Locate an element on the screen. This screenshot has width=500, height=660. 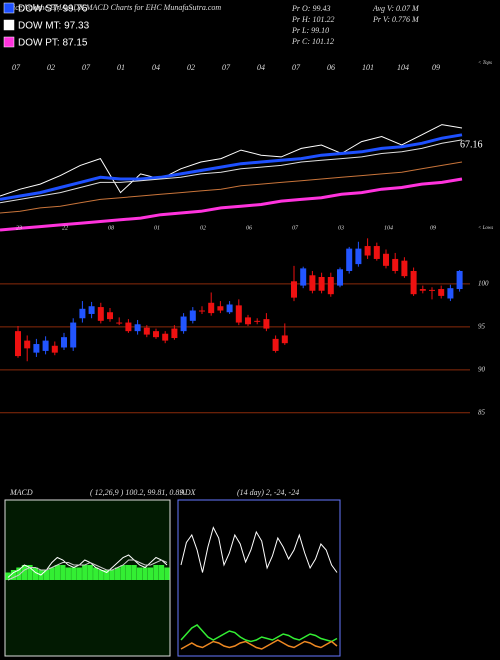
price-info: Pr V: 0.776 M is located at coordinates (396, 19).